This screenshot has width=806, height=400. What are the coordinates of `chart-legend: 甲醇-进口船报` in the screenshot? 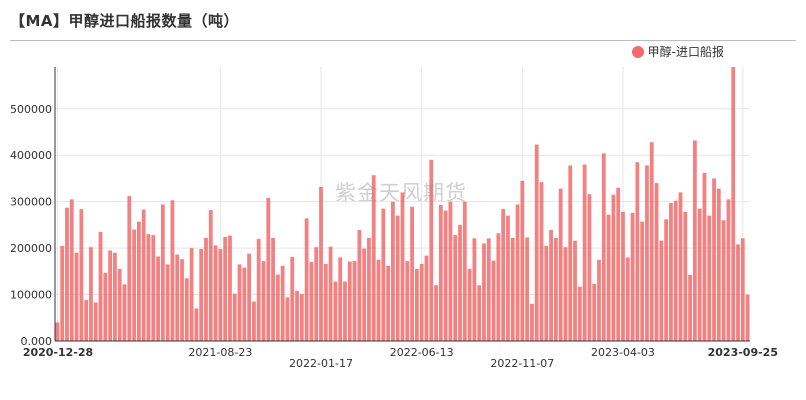 It's located at (677, 51).